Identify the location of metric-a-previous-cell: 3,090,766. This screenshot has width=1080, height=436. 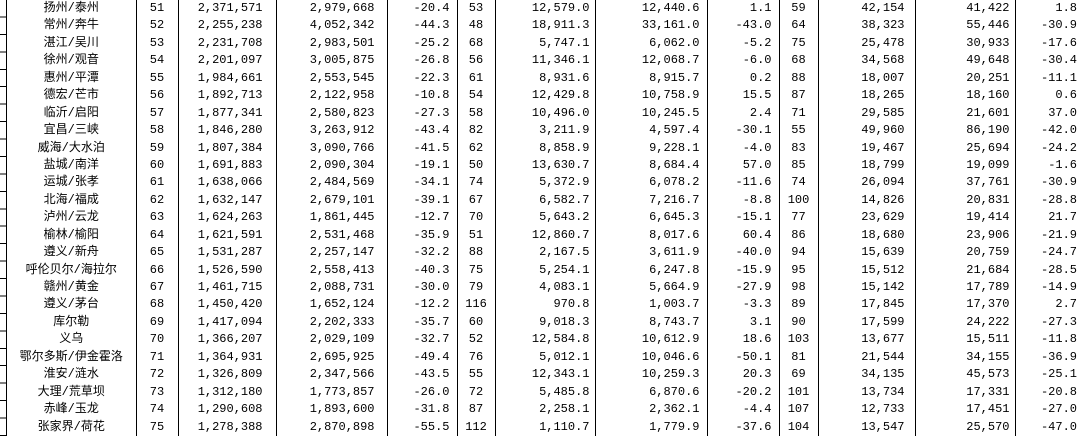
(332, 148).